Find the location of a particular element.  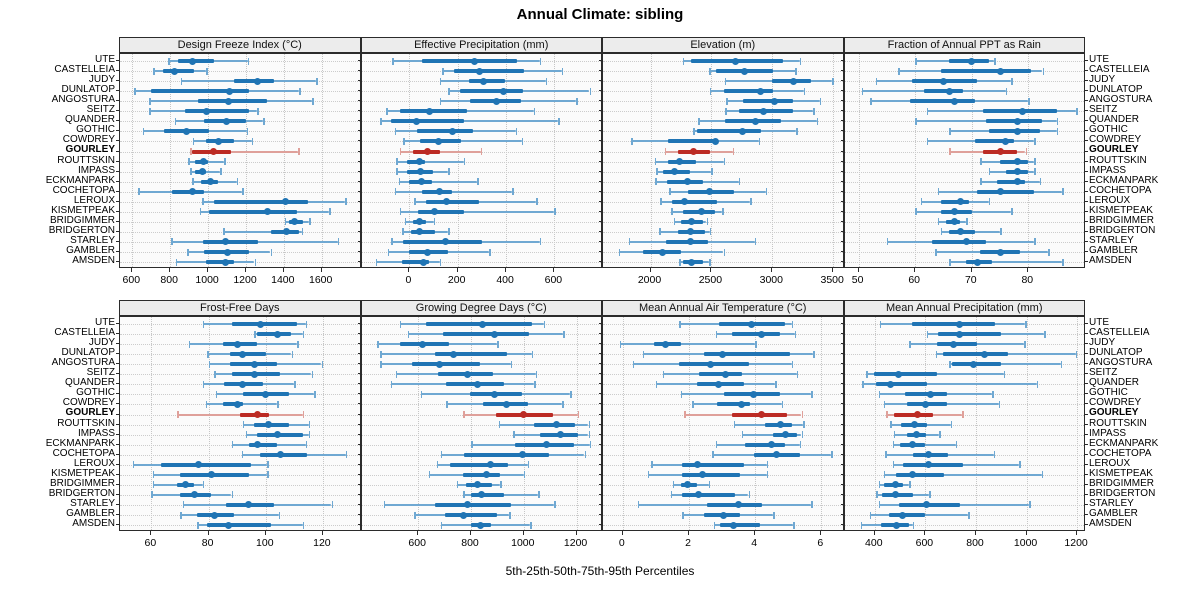

site-label: BRIDGIMMER is located at coordinates (82, 483).